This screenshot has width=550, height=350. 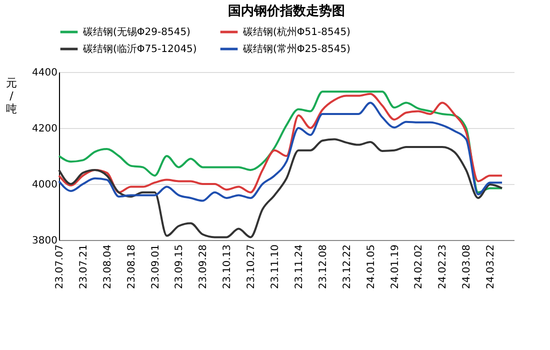 I want to click on x-tick-label: 23.07.07, so click(x=60, y=267).